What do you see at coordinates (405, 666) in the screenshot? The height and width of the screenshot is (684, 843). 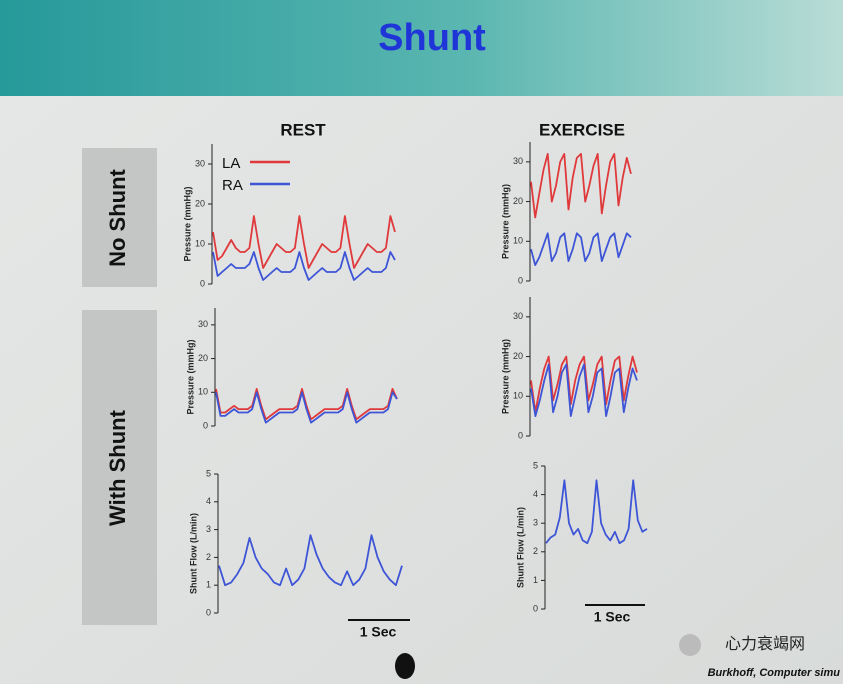 I see `pointer-blob` at bounding box center [405, 666].